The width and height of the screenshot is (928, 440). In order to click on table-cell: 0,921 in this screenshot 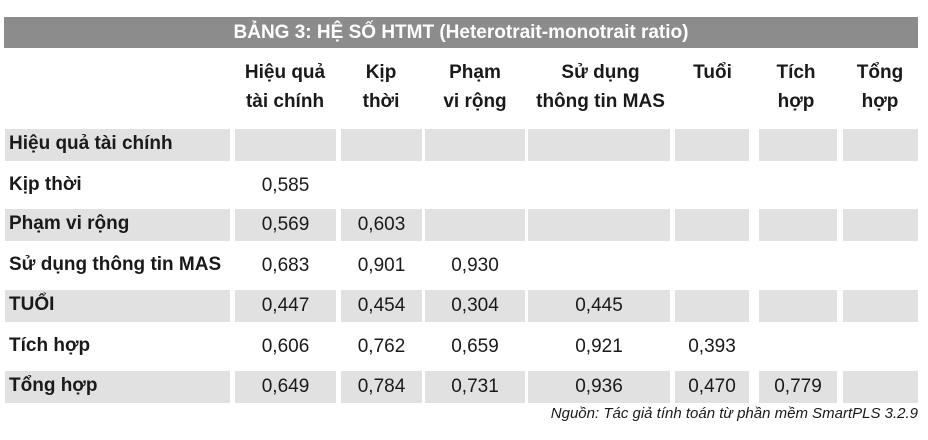, I will do `click(599, 346)`.